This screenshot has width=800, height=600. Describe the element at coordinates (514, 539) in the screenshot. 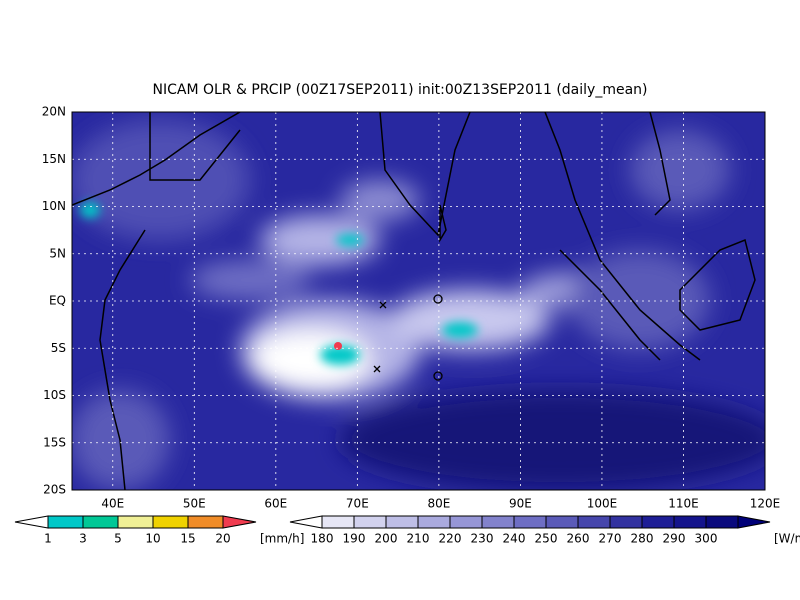

I see `colorbar-label: 240` at that location.